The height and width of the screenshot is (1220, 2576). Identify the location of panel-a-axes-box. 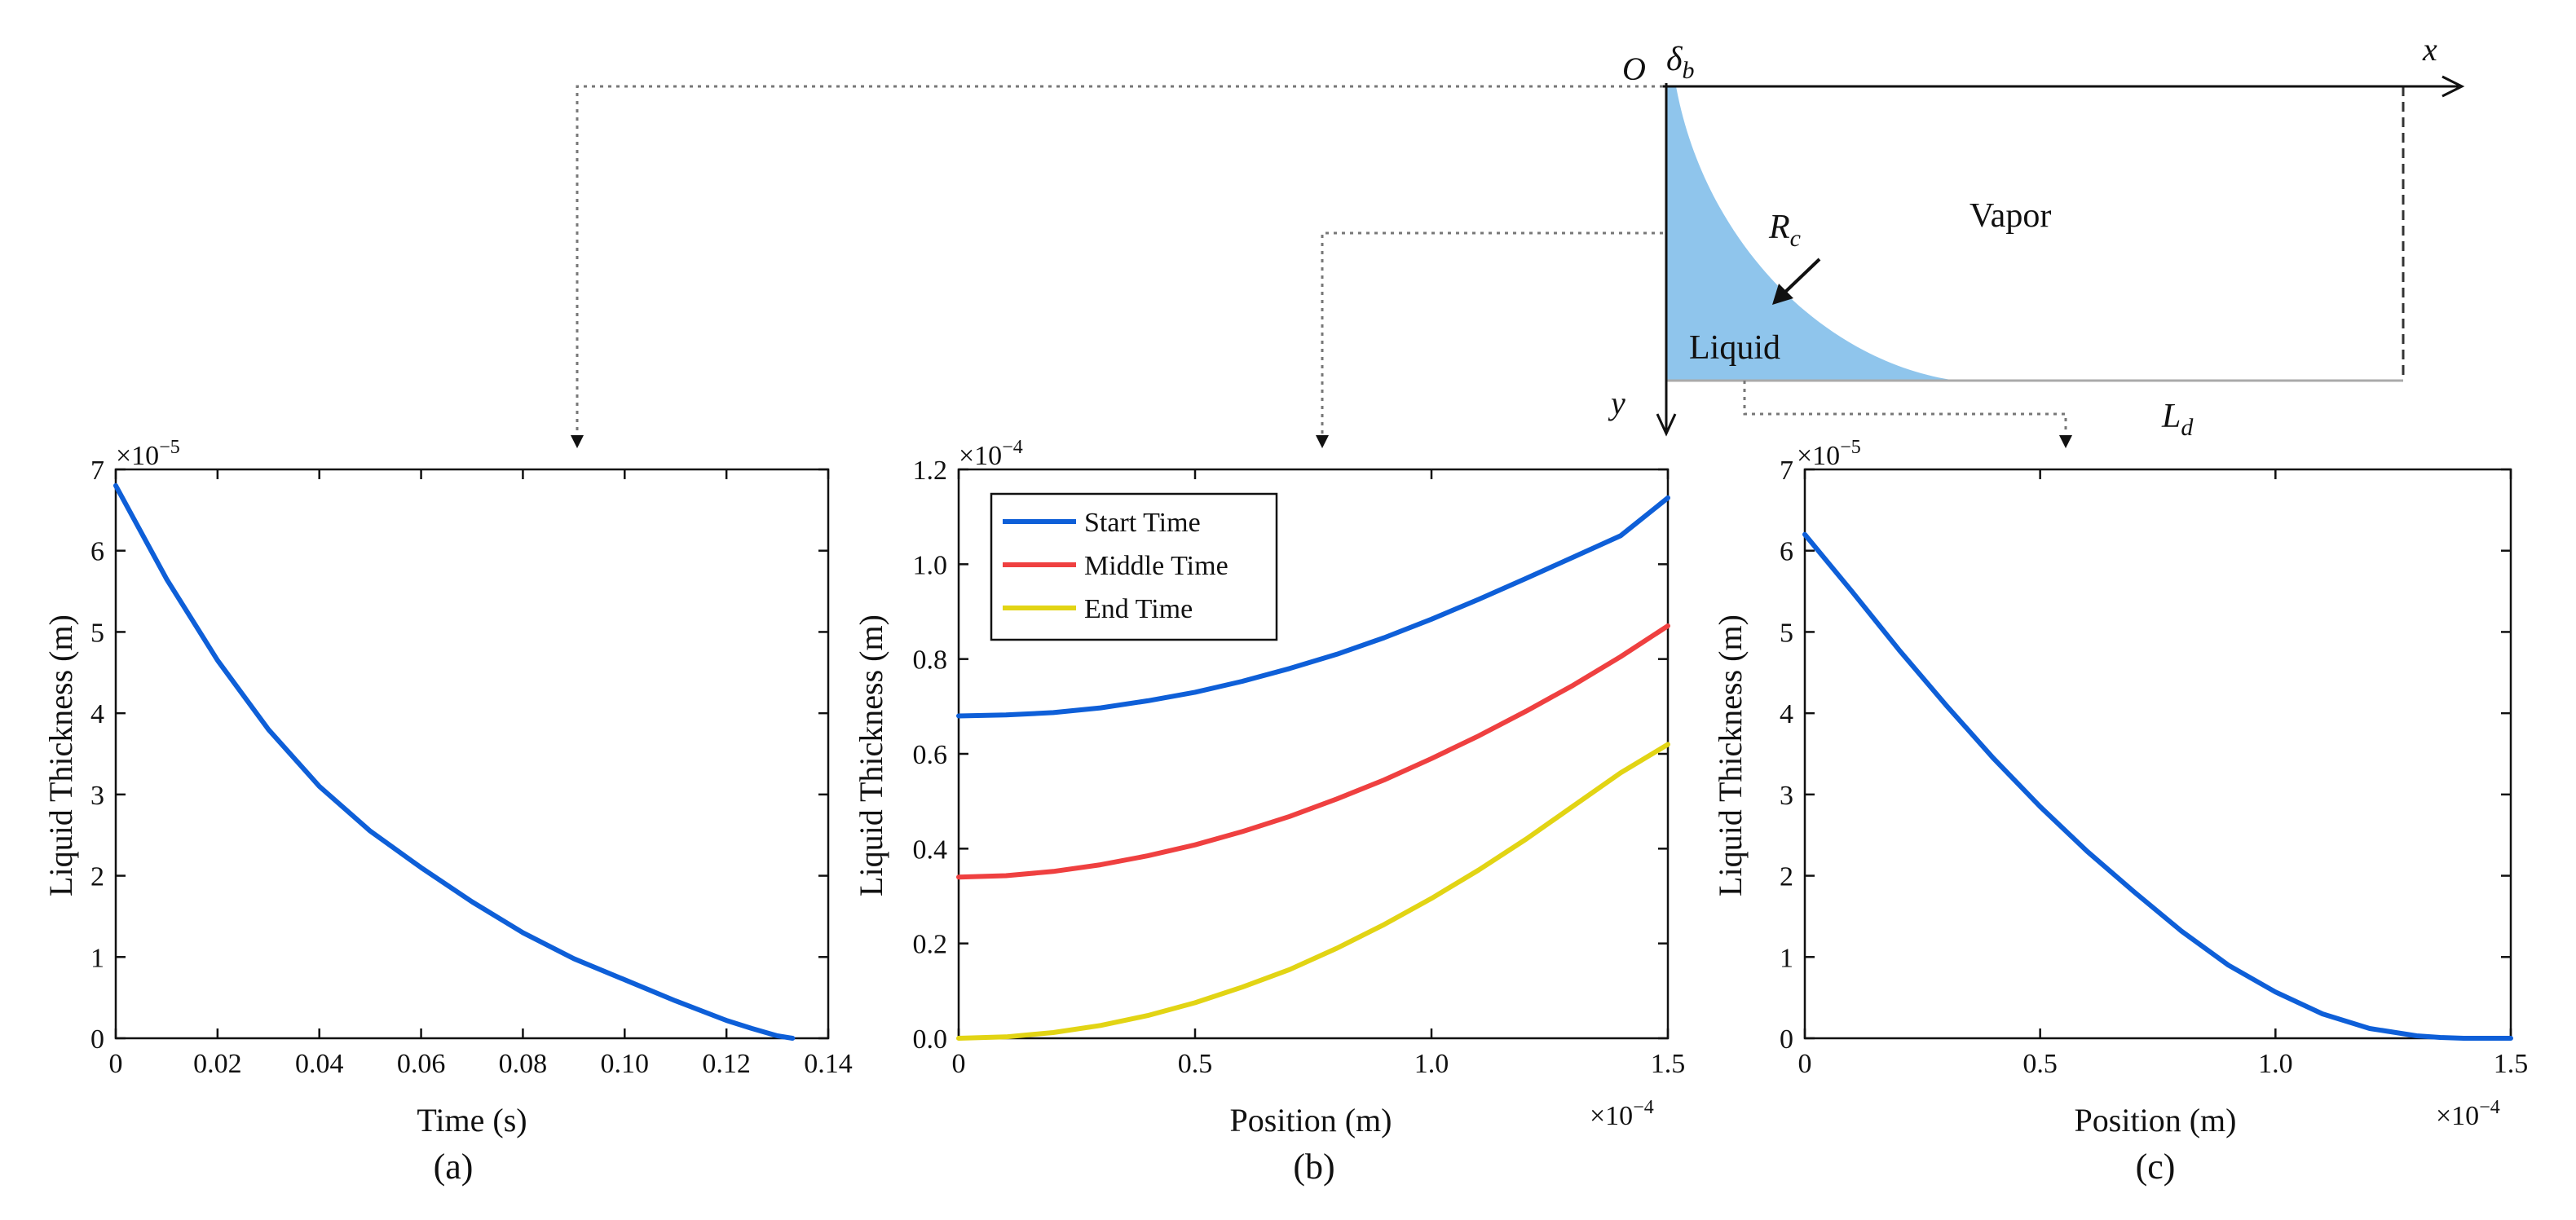
(472, 754).